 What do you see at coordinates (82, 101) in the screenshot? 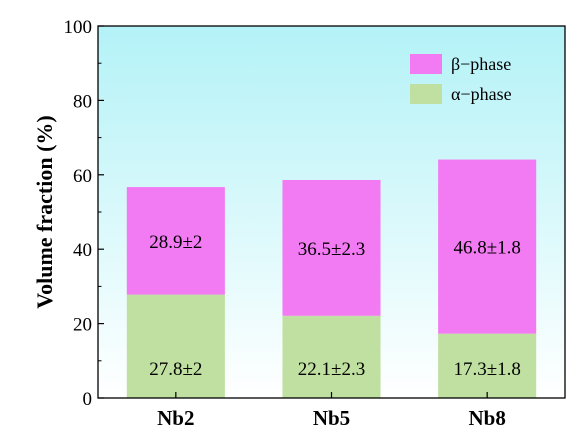
I see `y-tick-label-80: 80` at bounding box center [82, 101].